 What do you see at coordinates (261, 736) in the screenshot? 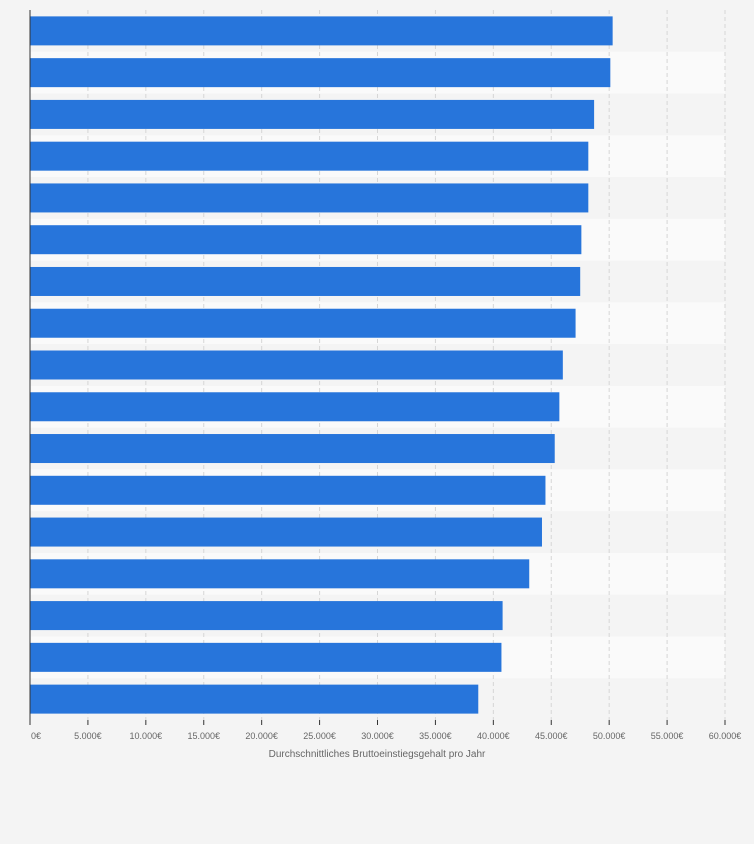
I see `x-tick-label: 20.000€` at bounding box center [261, 736].